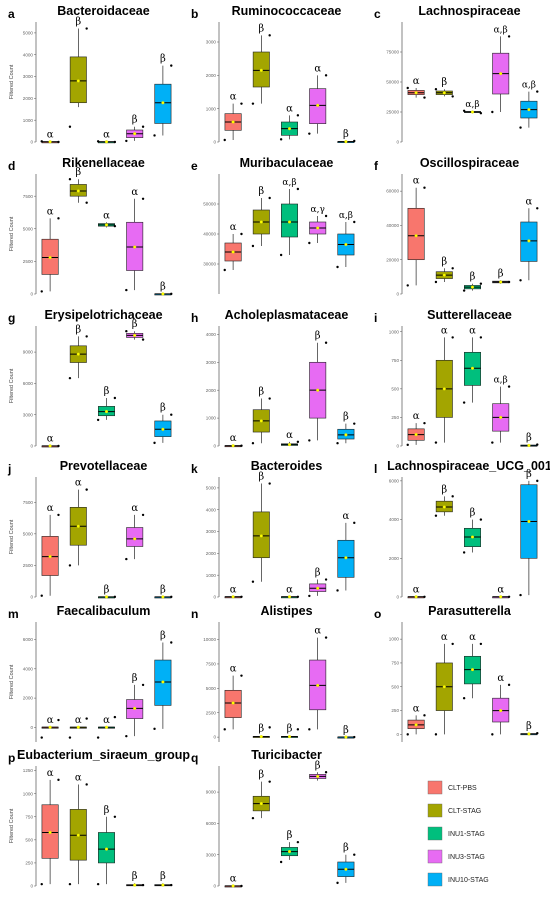  What do you see at coordinates (28, 770) in the screenshot?
I see `y-tick-label: 1250` at bounding box center [28, 770].